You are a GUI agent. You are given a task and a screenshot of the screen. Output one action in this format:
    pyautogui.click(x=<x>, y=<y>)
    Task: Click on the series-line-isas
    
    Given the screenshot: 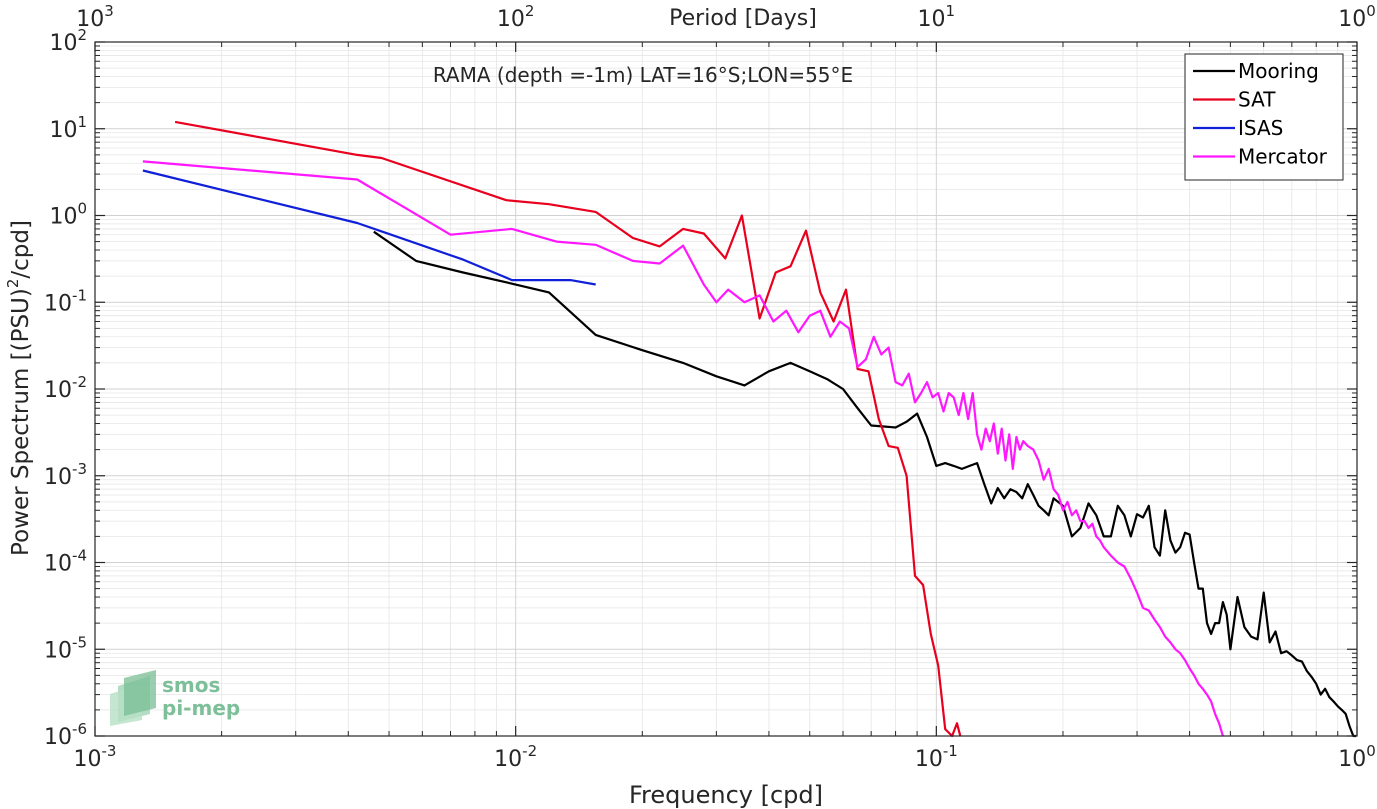 What is the action you would take?
    pyautogui.click(x=369, y=227)
    